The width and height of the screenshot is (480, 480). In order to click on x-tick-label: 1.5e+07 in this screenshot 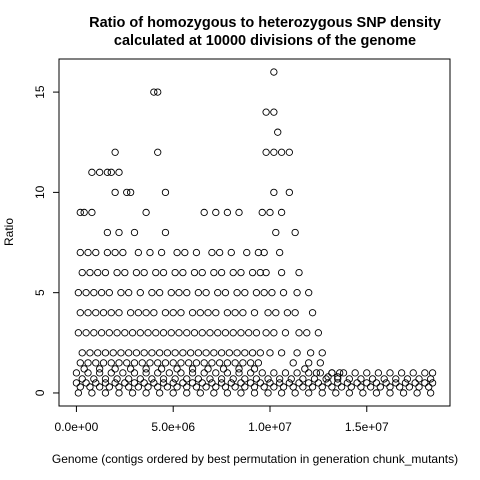, I will do `click(367, 427)`.